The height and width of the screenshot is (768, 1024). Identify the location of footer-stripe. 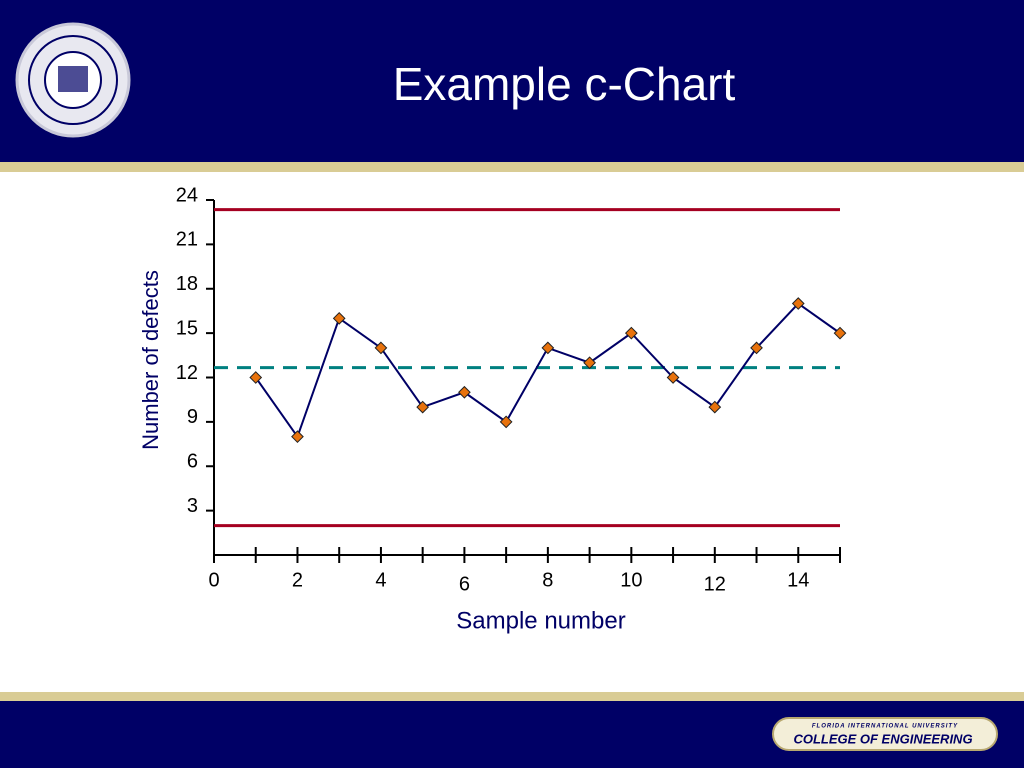
(512, 696).